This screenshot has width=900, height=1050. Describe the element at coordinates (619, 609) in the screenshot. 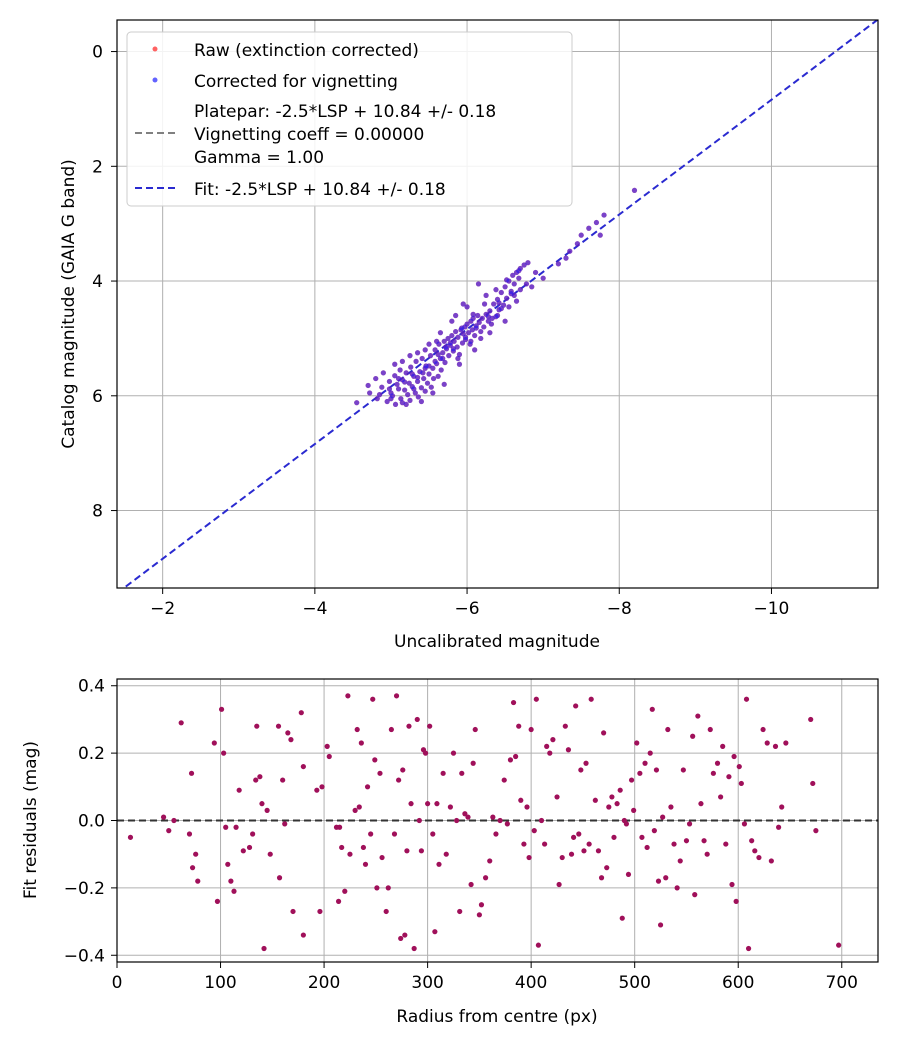

I see `top-x-tick-label: −8` at that location.